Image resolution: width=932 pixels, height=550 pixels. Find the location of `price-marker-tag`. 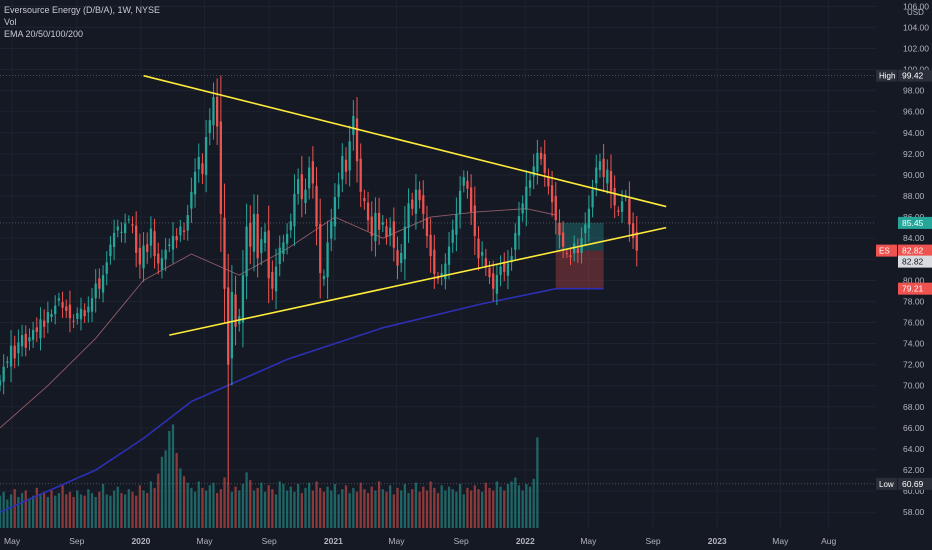

price-marker-tag is located at coordinates (886, 250).